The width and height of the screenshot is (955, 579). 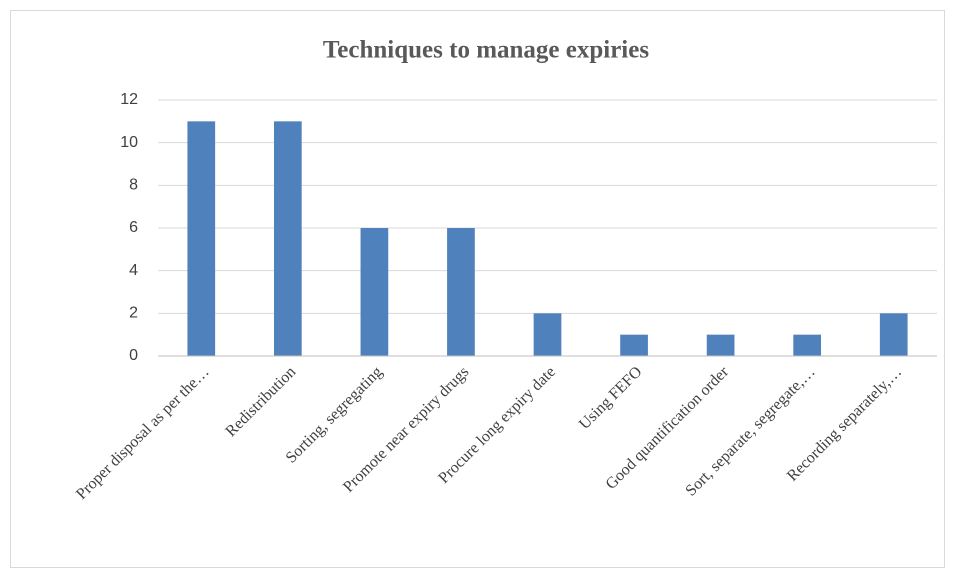 What do you see at coordinates (133, 227) in the screenshot?
I see `y-tick-label: 6` at bounding box center [133, 227].